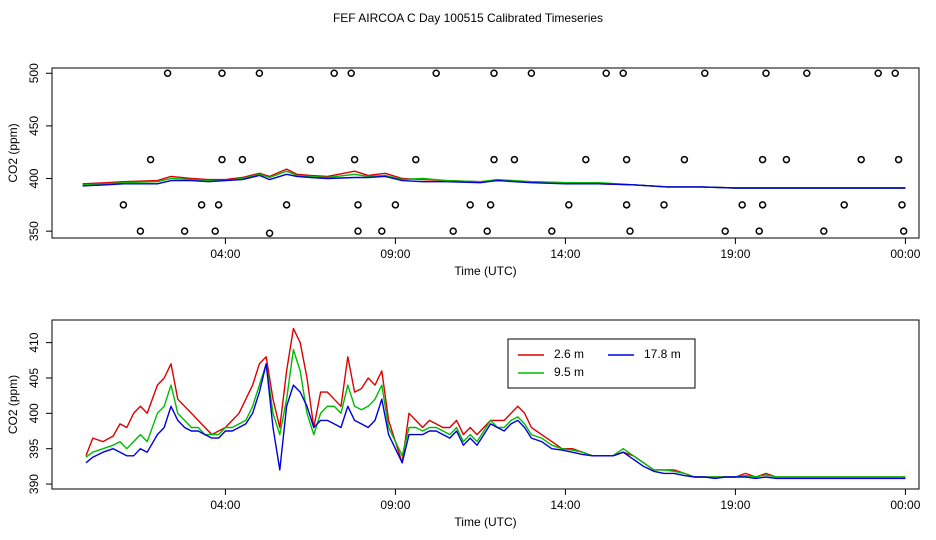 The height and width of the screenshot is (540, 936). Describe the element at coordinates (34, 231) in the screenshot. I see `y-tick-label: 350` at that location.